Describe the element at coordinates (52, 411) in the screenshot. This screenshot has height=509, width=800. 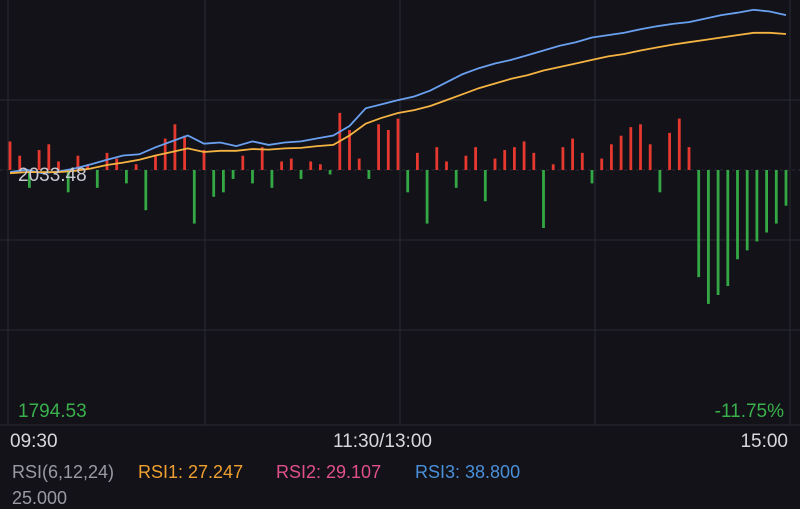
I see `low-price-label: 1794.53` at that location.